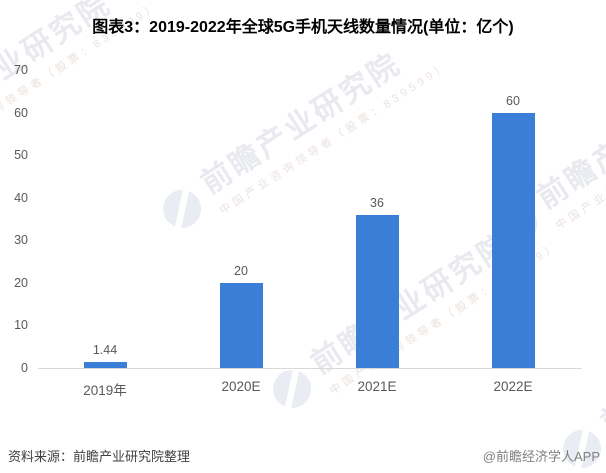 The width and height of the screenshot is (606, 473). I want to click on bar-value-label: 36, so click(377, 203).